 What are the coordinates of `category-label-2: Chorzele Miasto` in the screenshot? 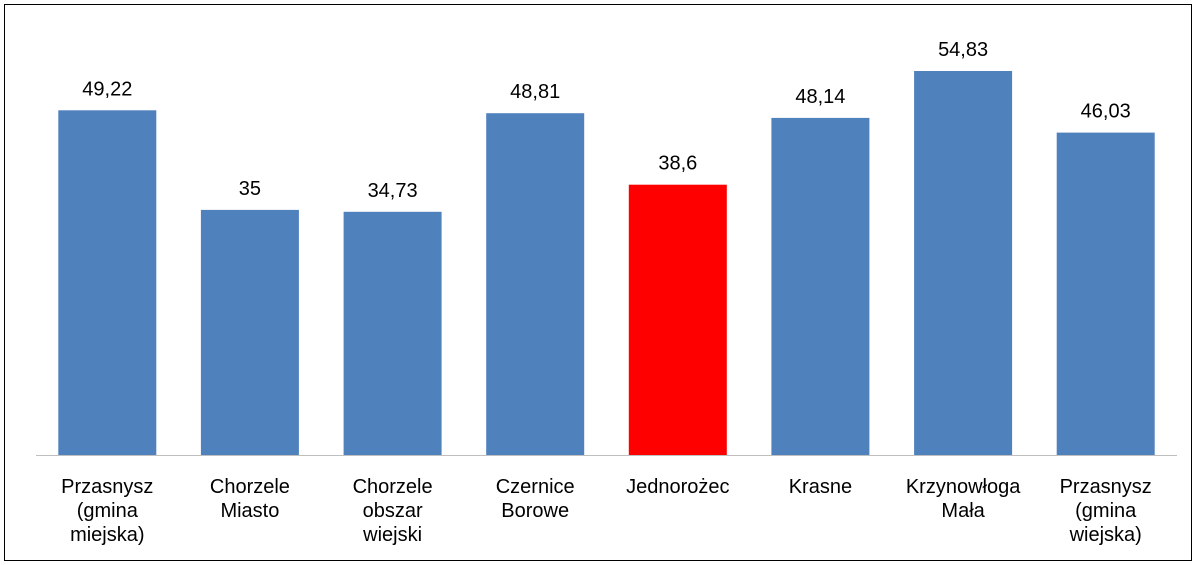 It's located at (250, 499).